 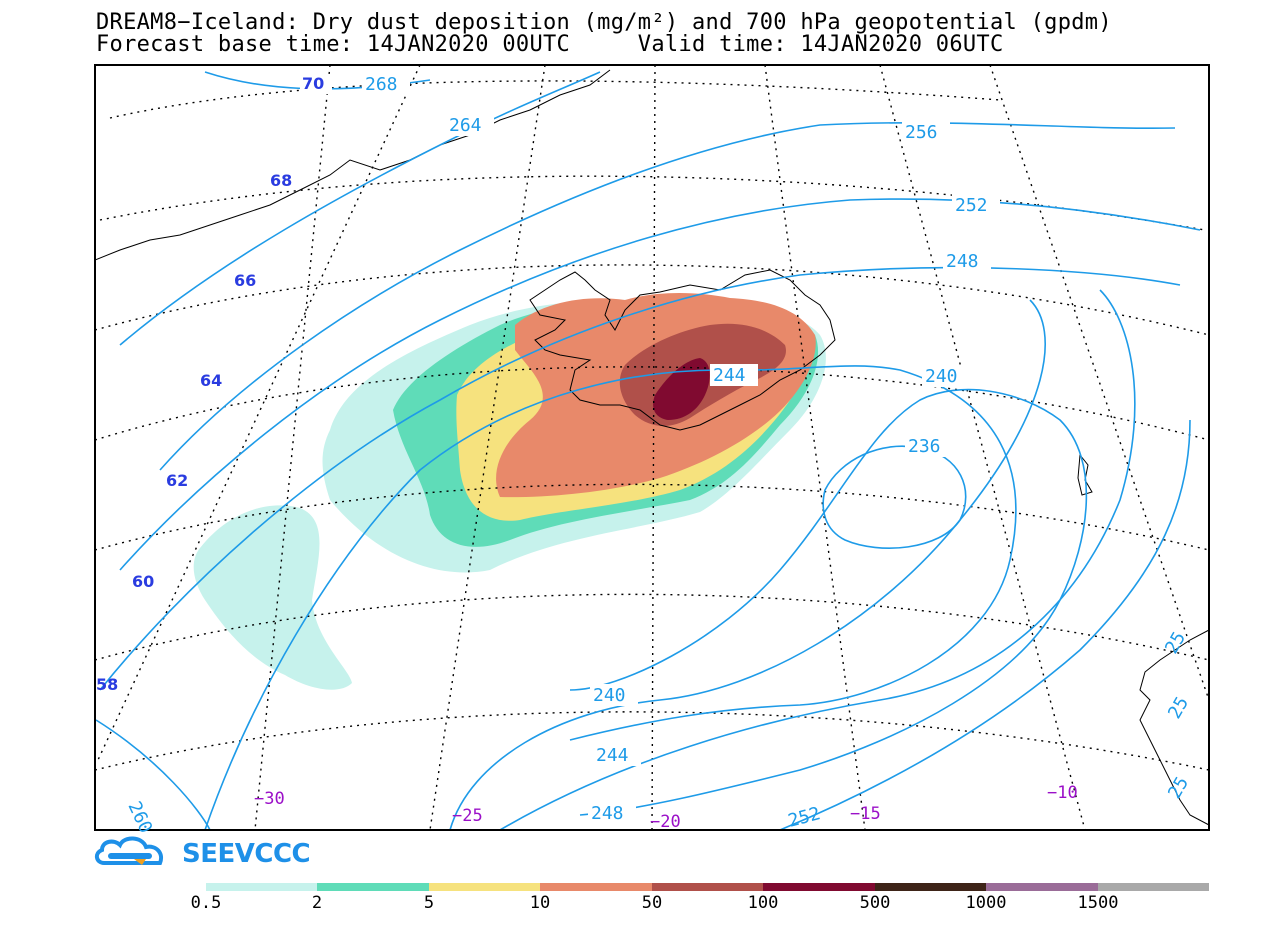 I want to click on dust-level-0.5-lobe, so click(x=272, y=597).